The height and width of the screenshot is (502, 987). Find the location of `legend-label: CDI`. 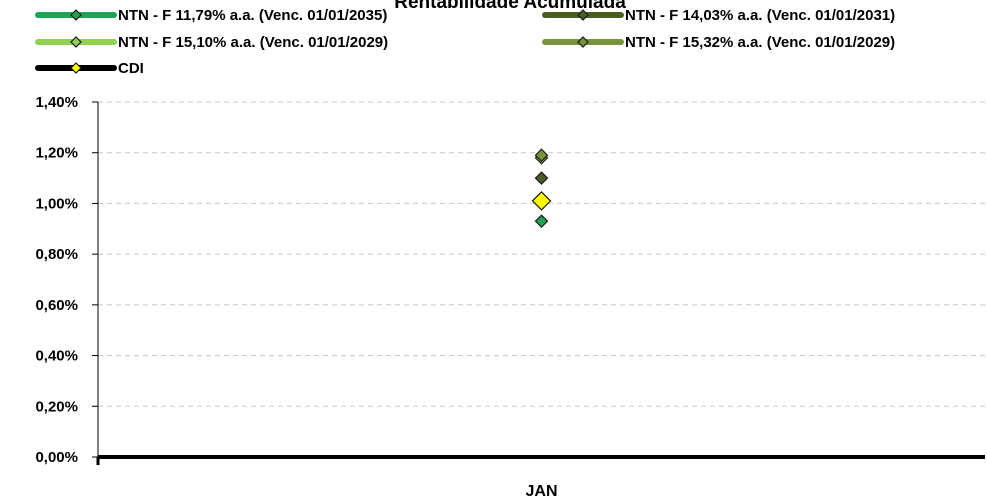

legend-label: CDI is located at coordinates (131, 68).